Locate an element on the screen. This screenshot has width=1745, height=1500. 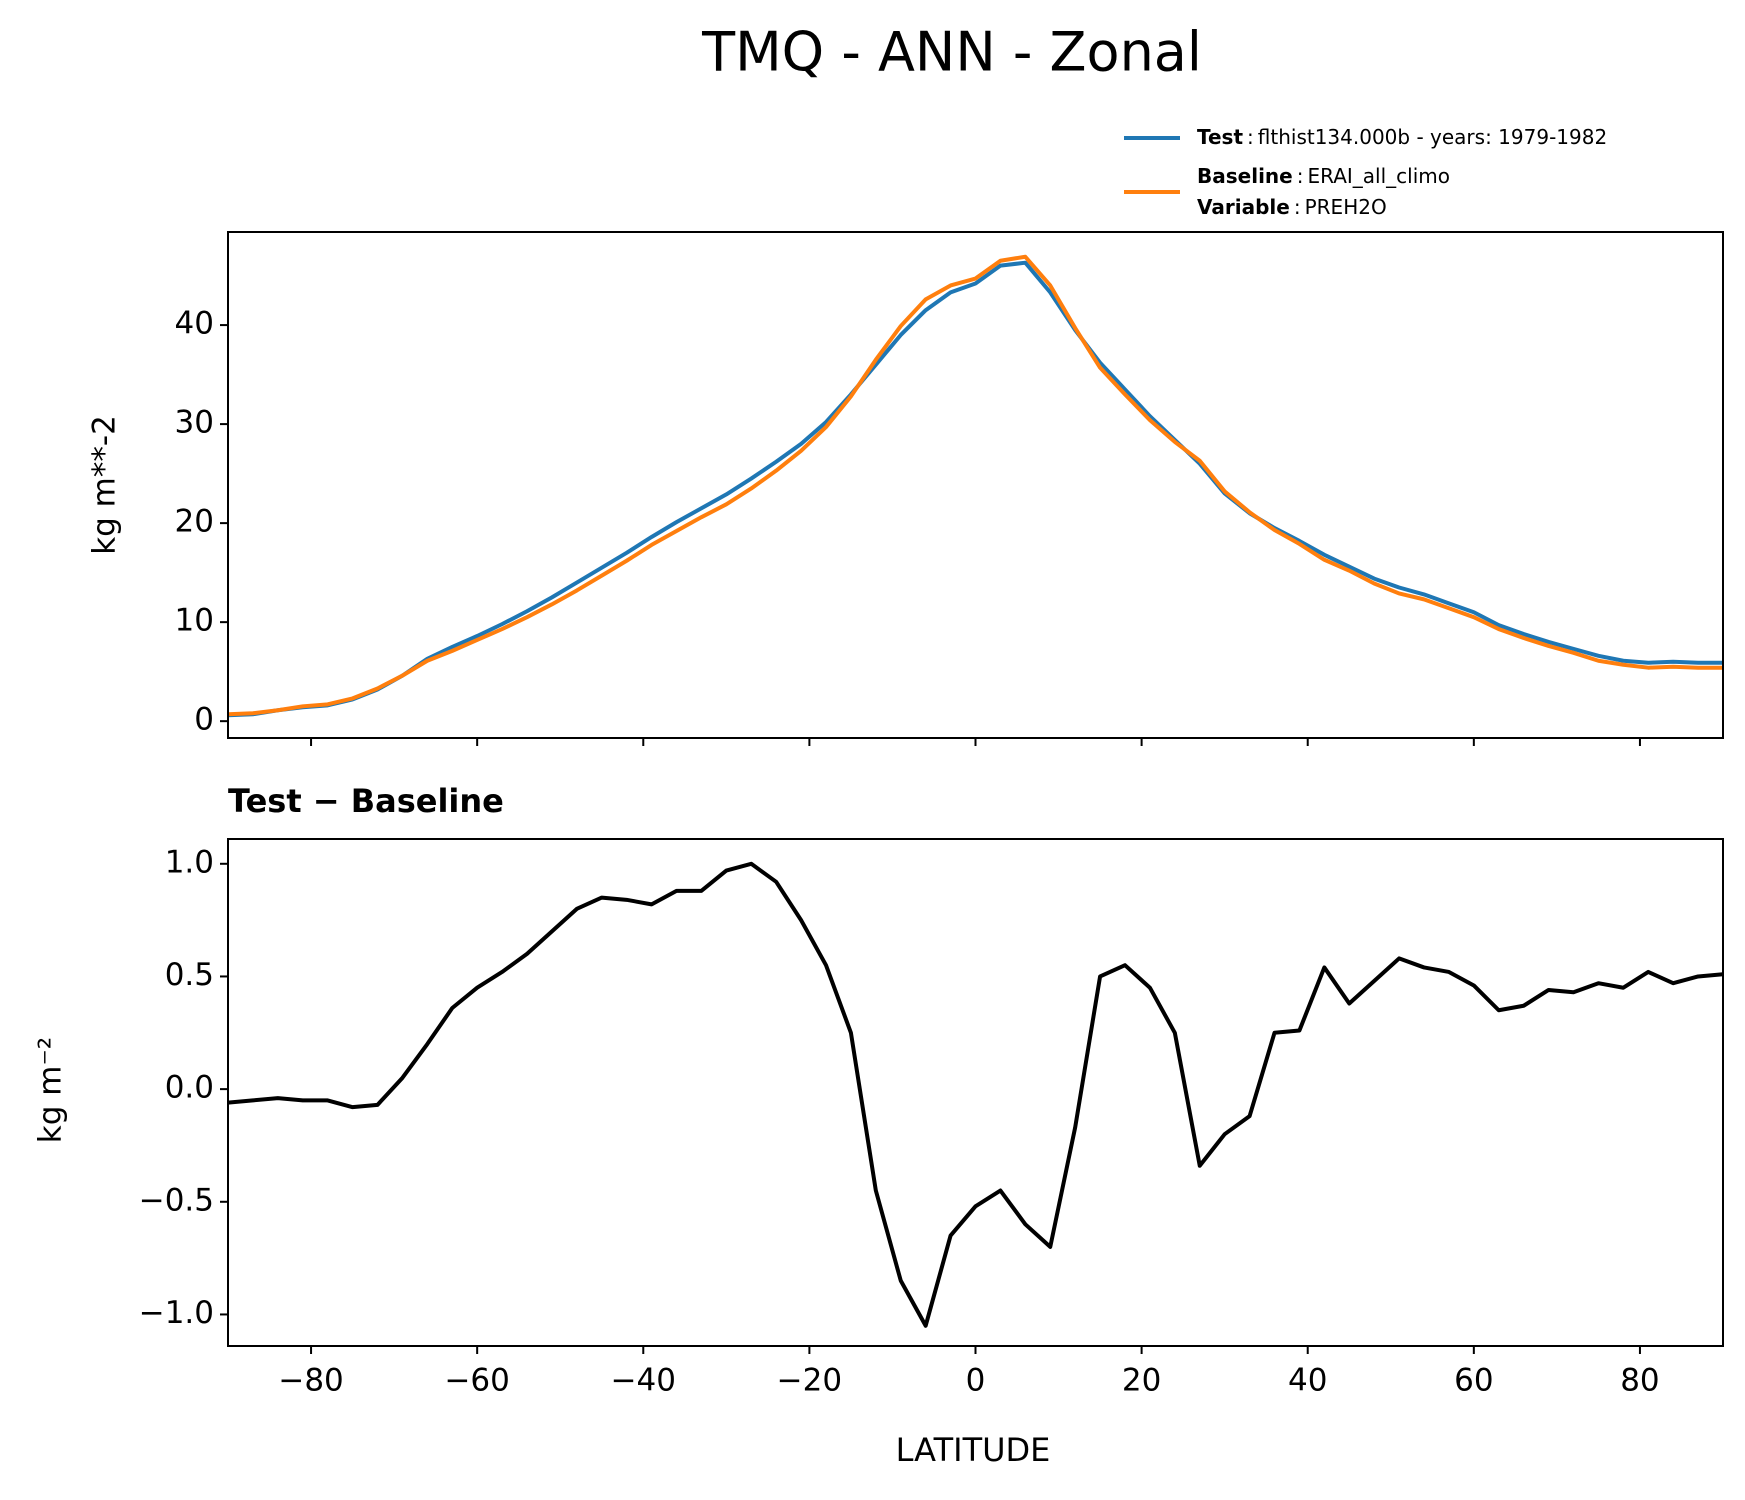
x-tick-label: 20 is located at coordinates (1141, 1381).